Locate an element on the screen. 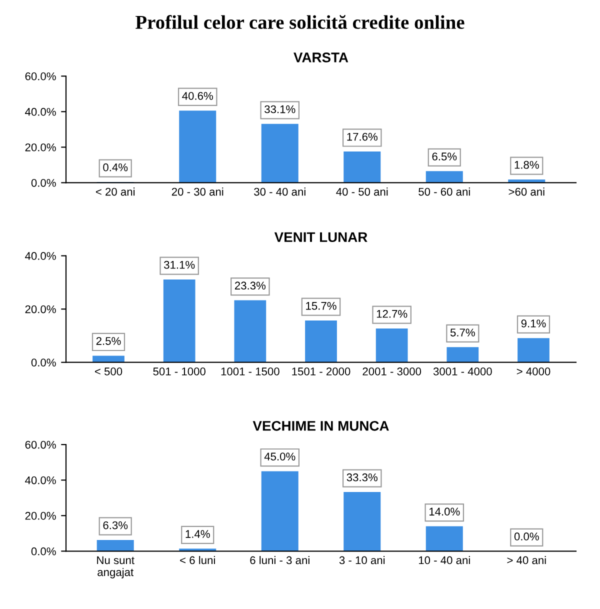 The height and width of the screenshot is (609, 600). data-label: 33.1% is located at coordinates (280, 109).